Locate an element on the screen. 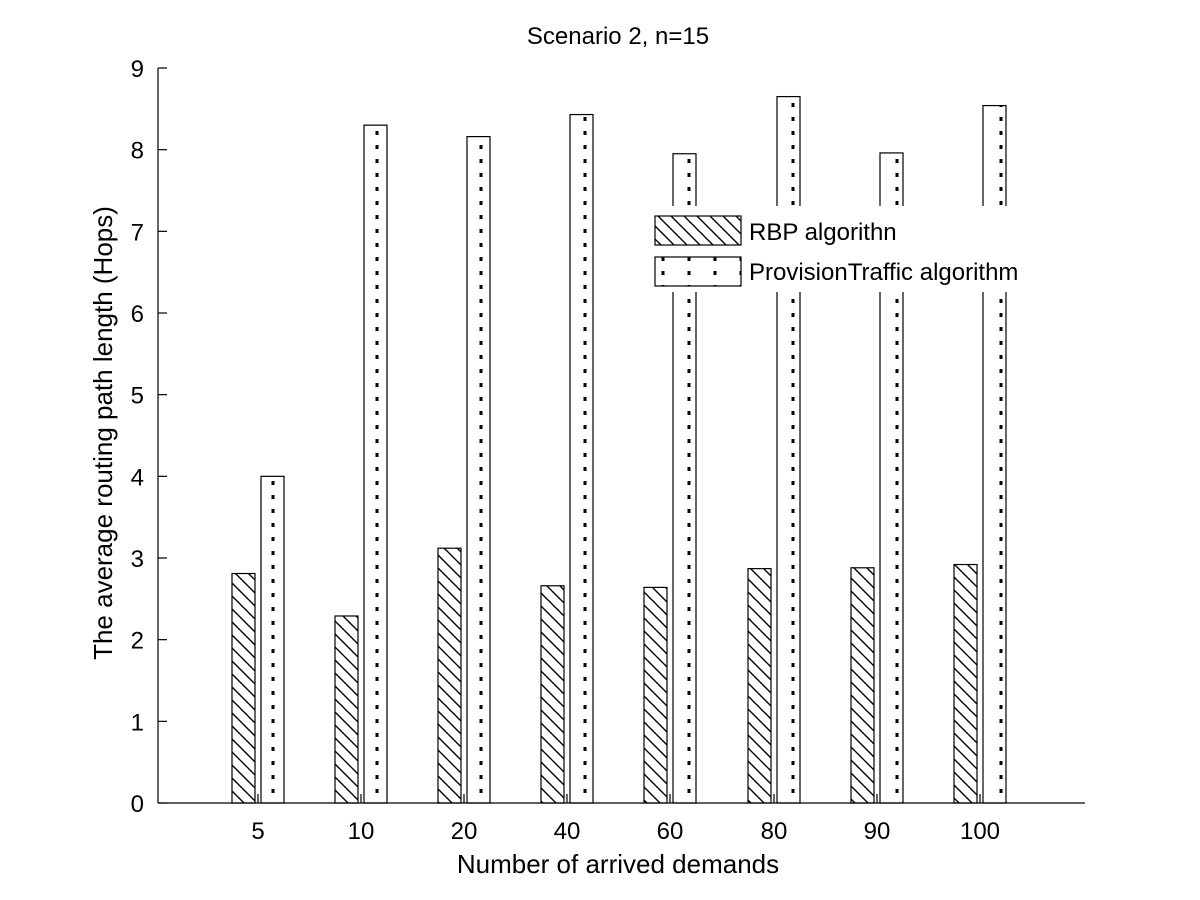 The height and width of the screenshot is (900, 1200). y-tick-label-9: 9 is located at coordinates (137, 69).